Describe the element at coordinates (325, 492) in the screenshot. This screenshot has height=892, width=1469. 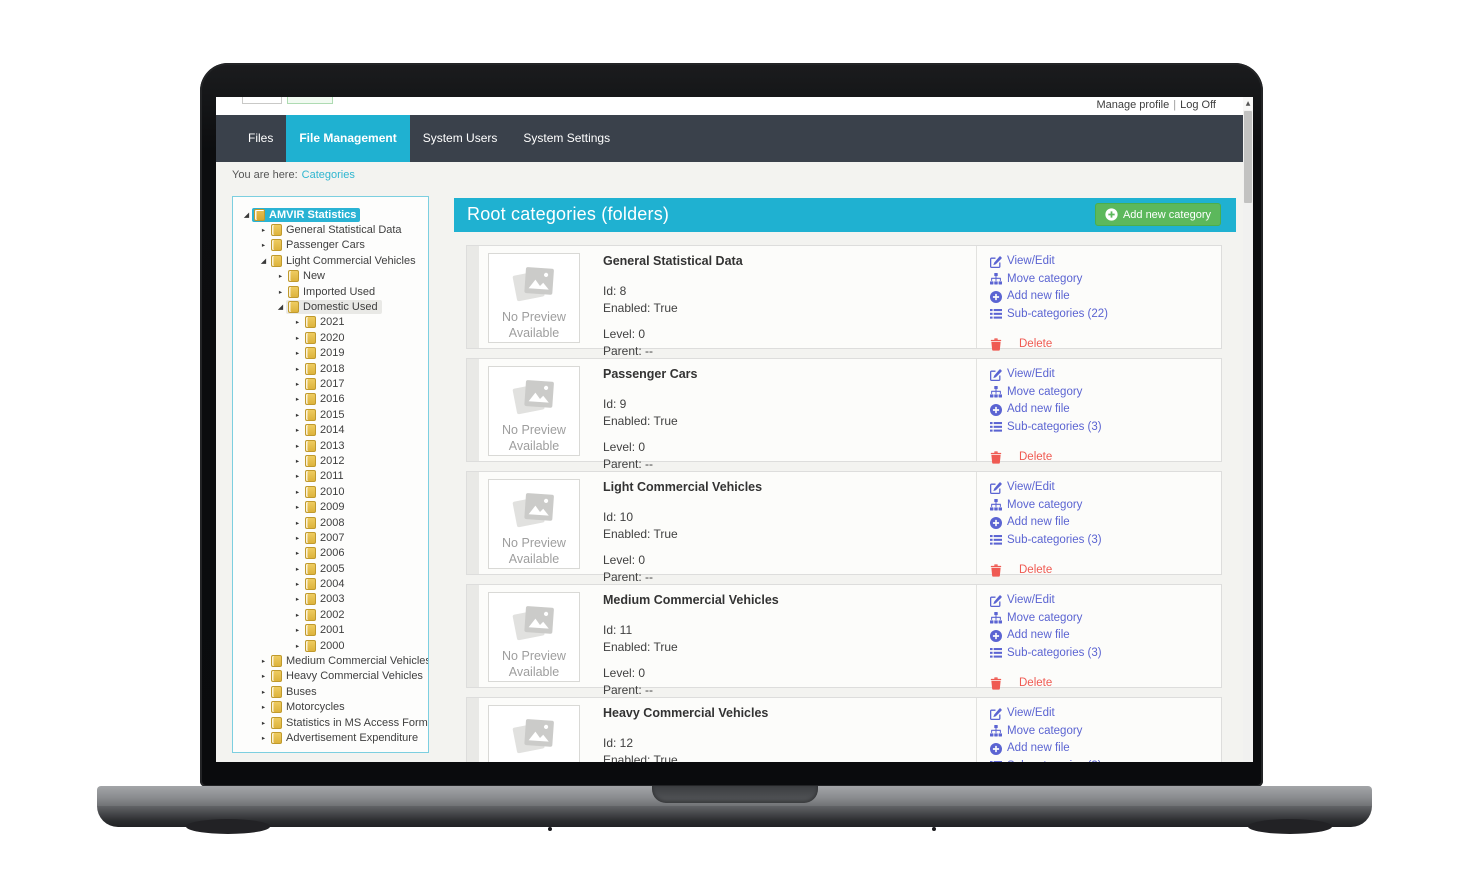
I see `tree-node: 2010` at that location.